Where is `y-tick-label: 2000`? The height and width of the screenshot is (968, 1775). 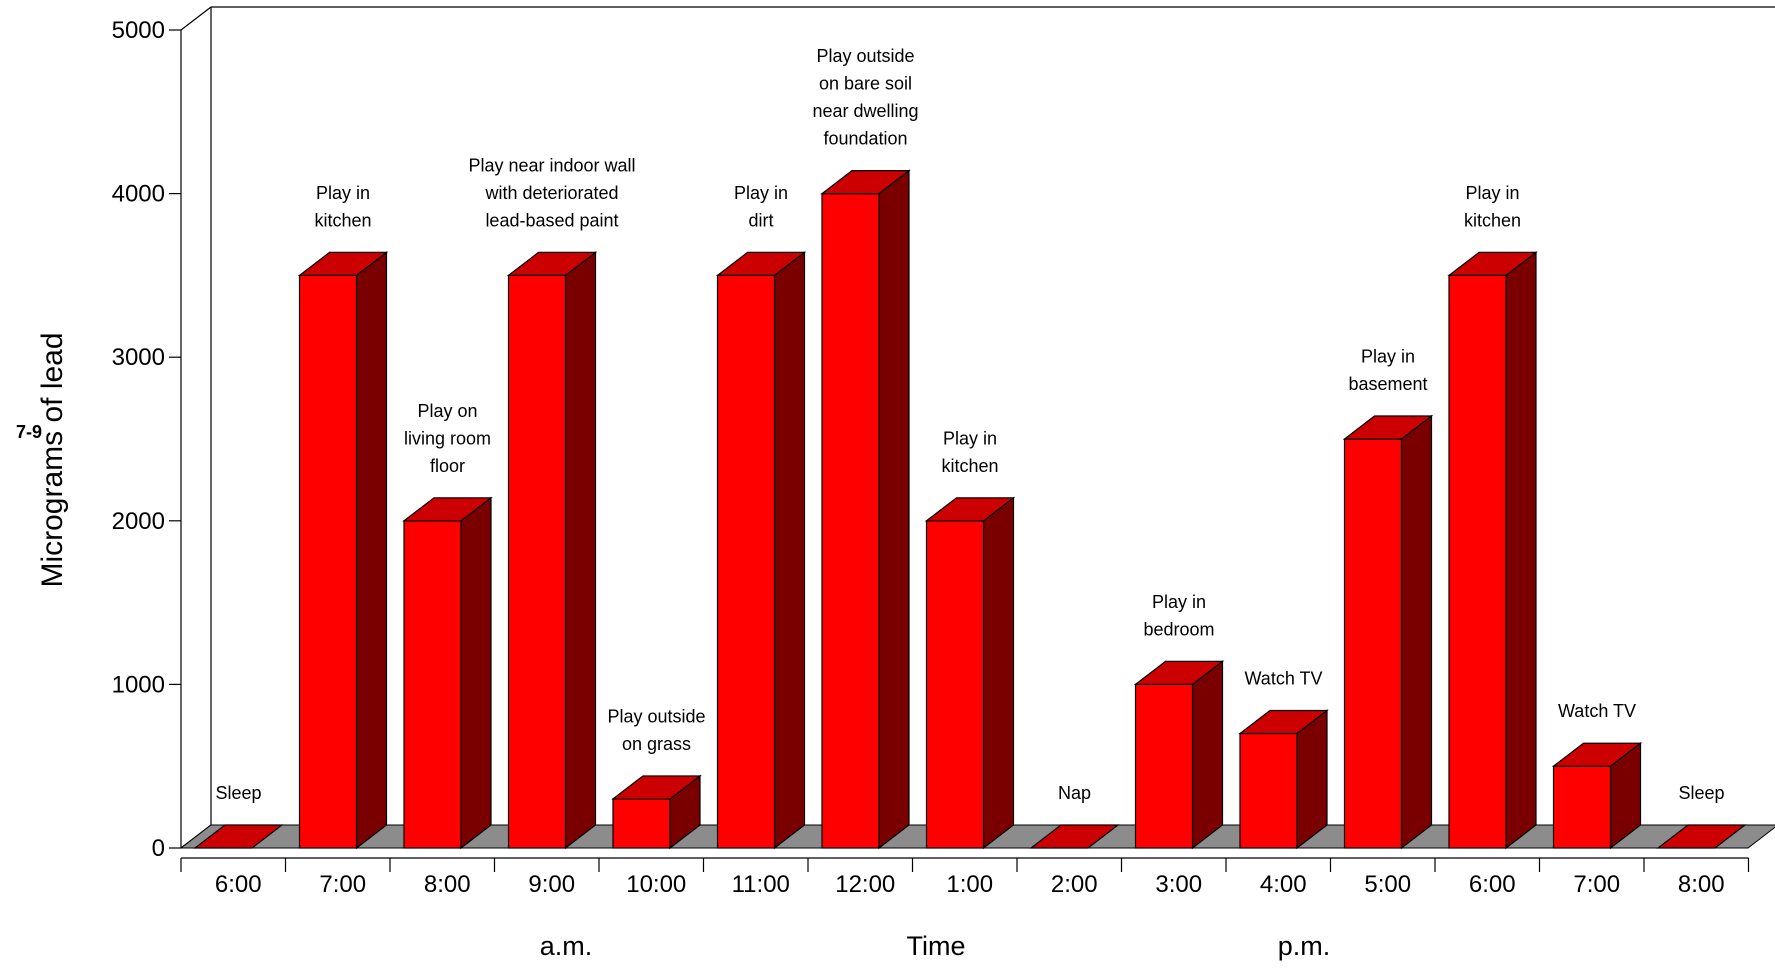 y-tick-label: 2000 is located at coordinates (138, 521).